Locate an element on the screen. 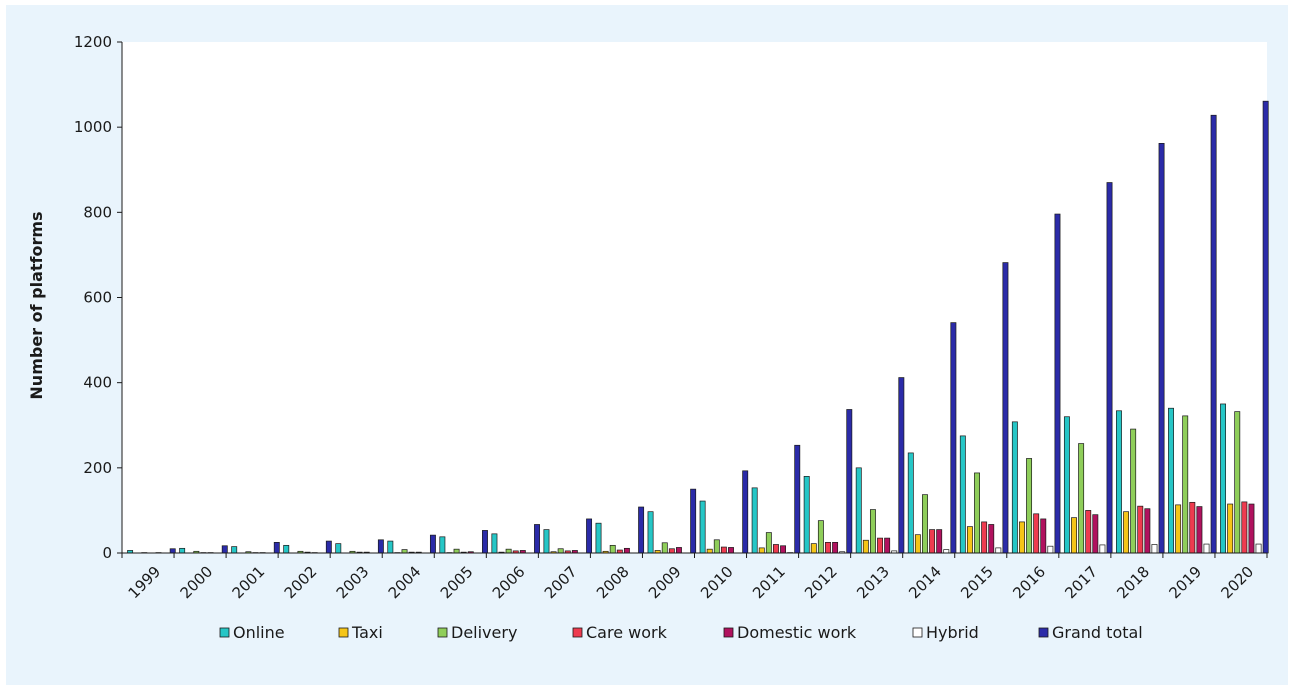  x-tick-label-2000: 2000 is located at coordinates (197, 583).